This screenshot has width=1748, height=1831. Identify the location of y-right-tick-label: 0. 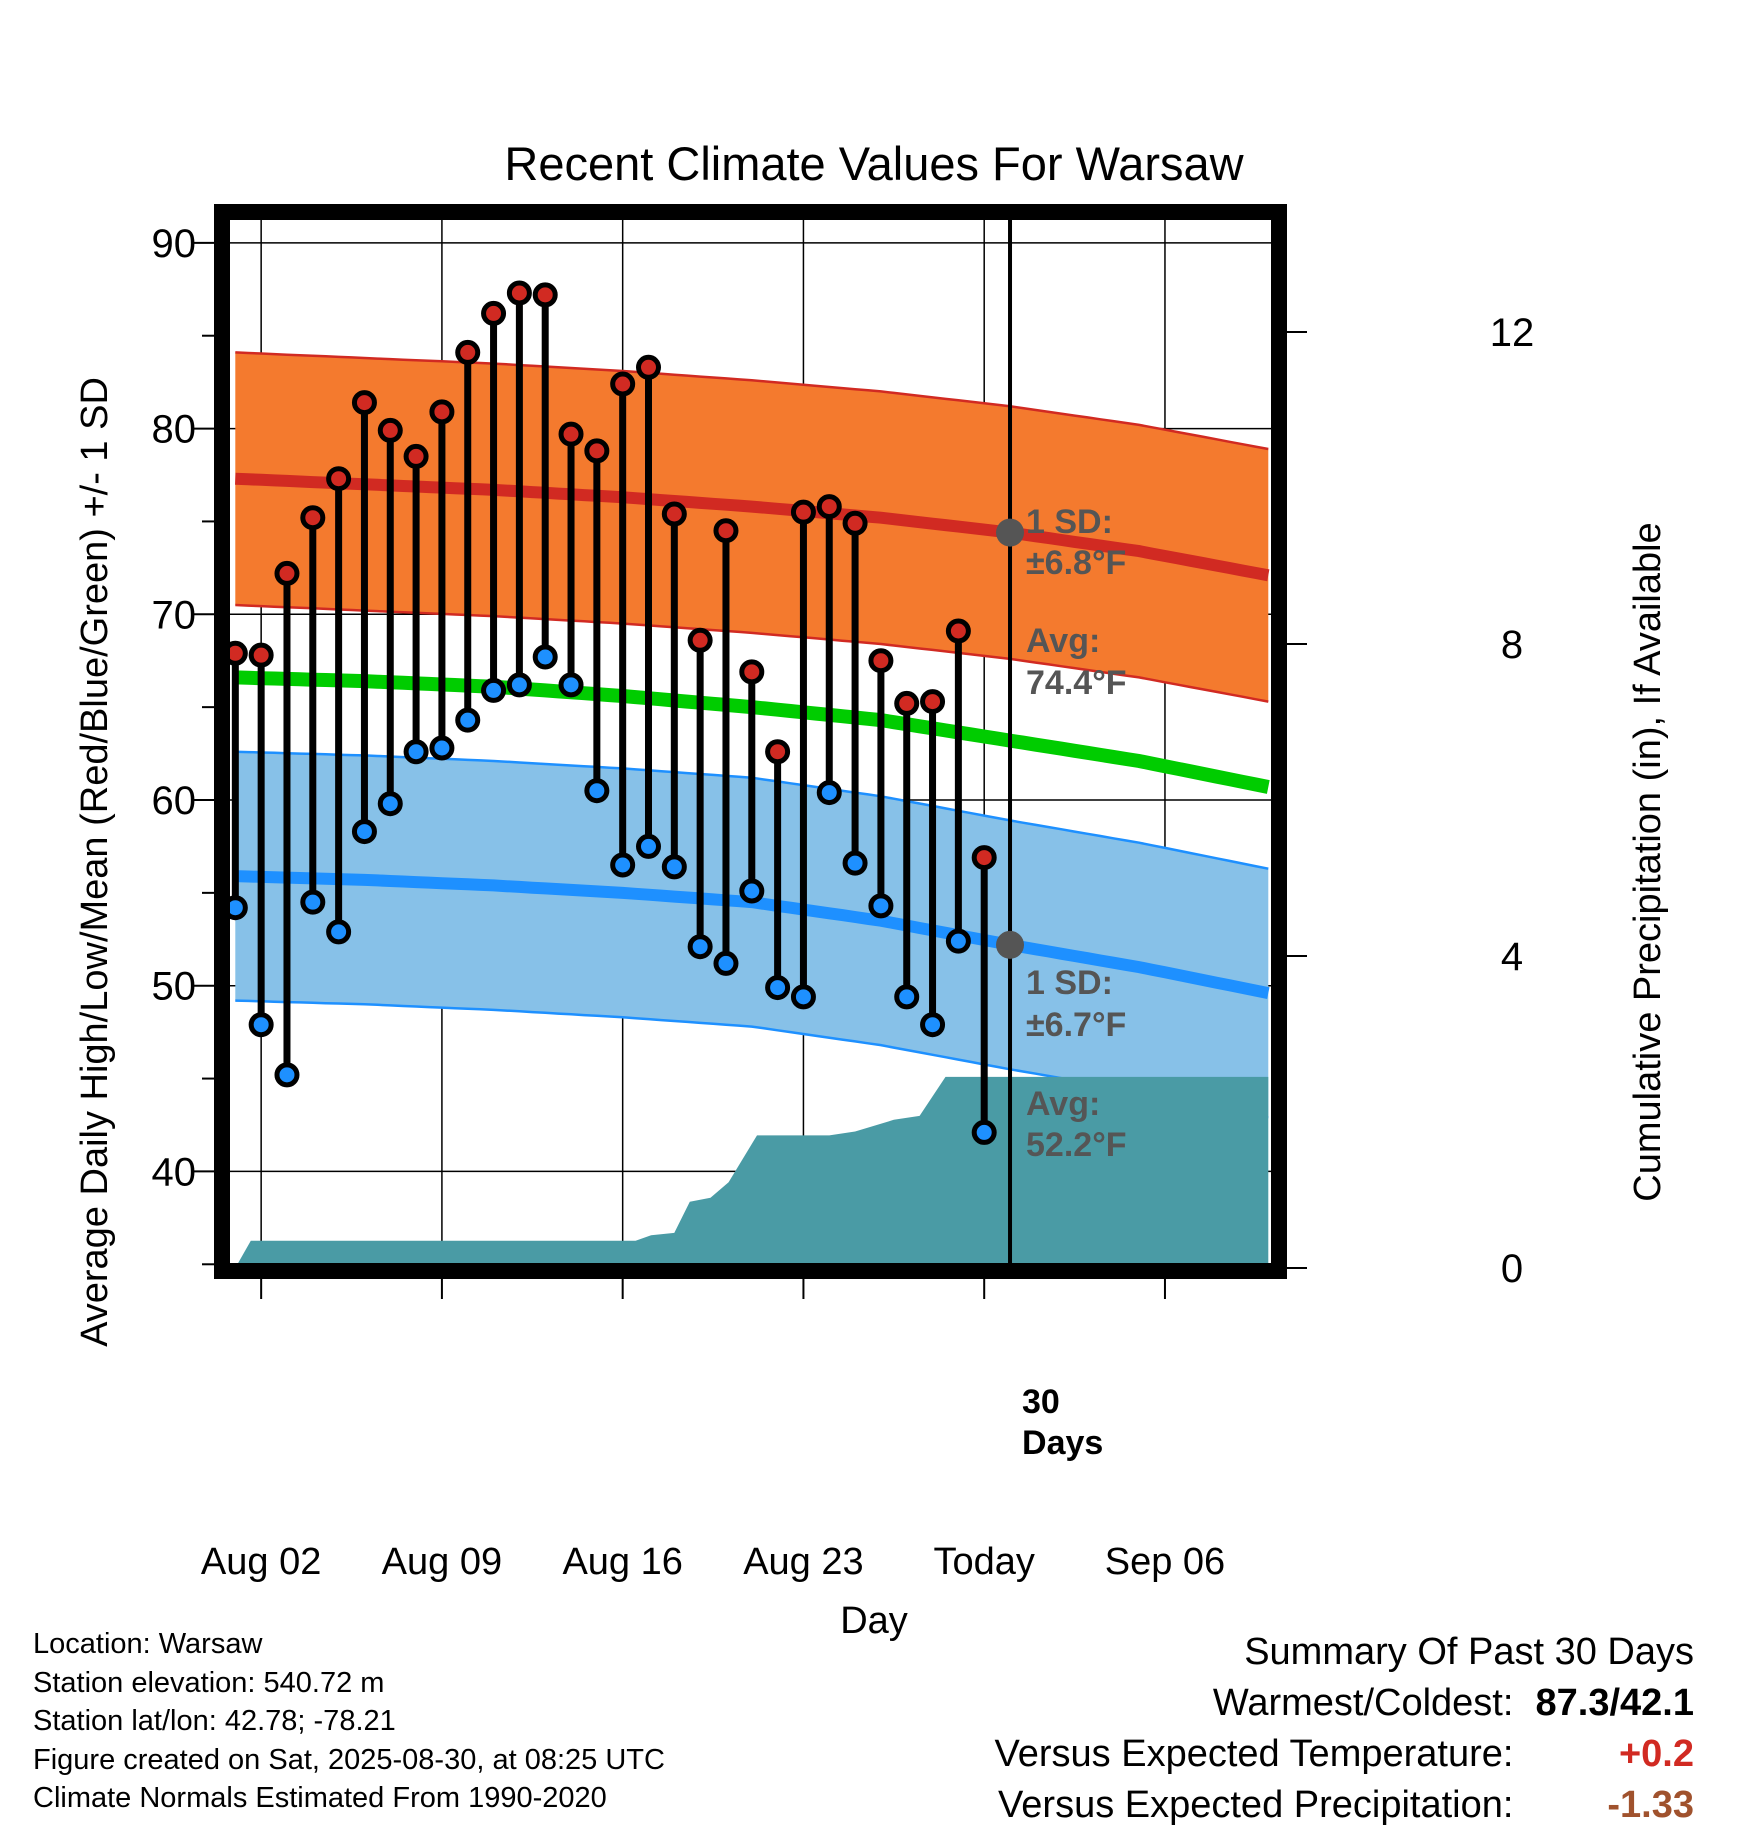
(1512, 1269).